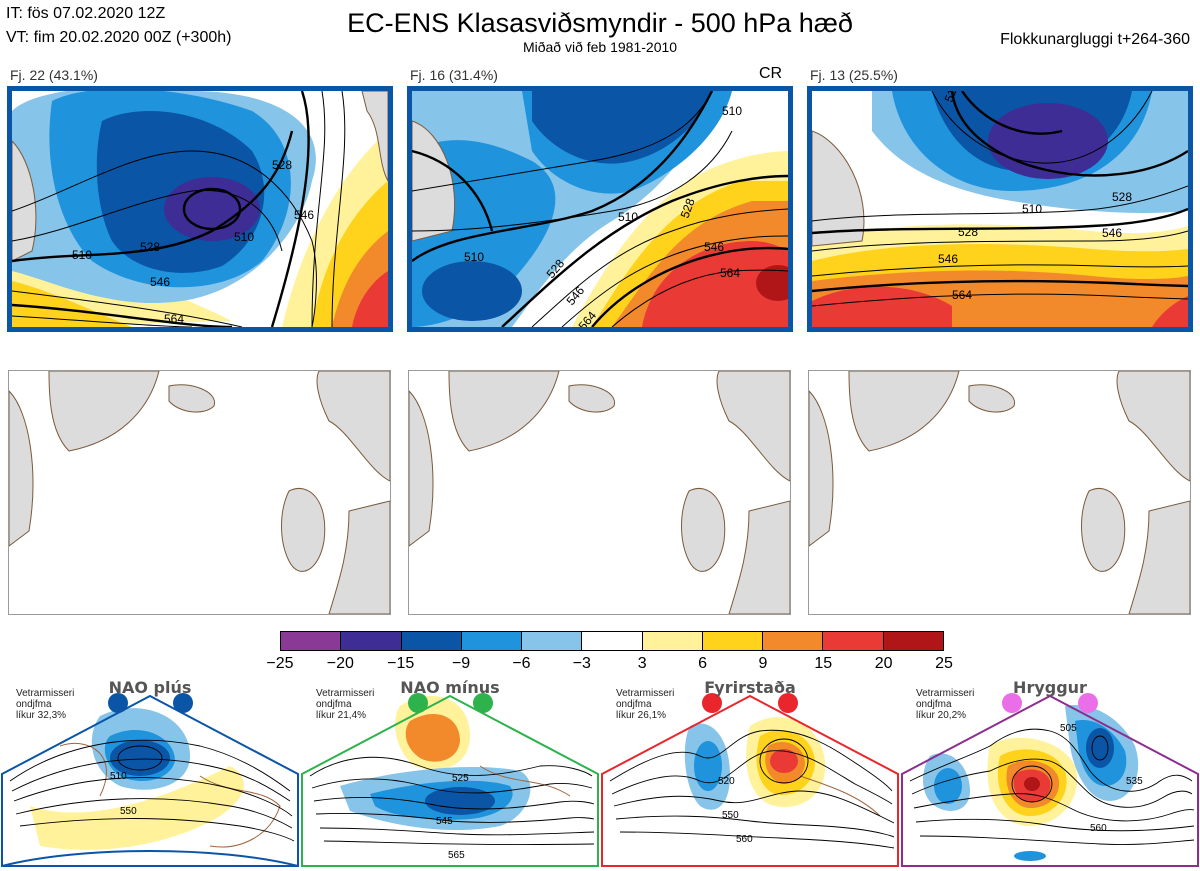 The height and width of the screenshot is (871, 1200). What do you see at coordinates (456, 855) in the screenshot?
I see `contour-label: 565` at bounding box center [456, 855].